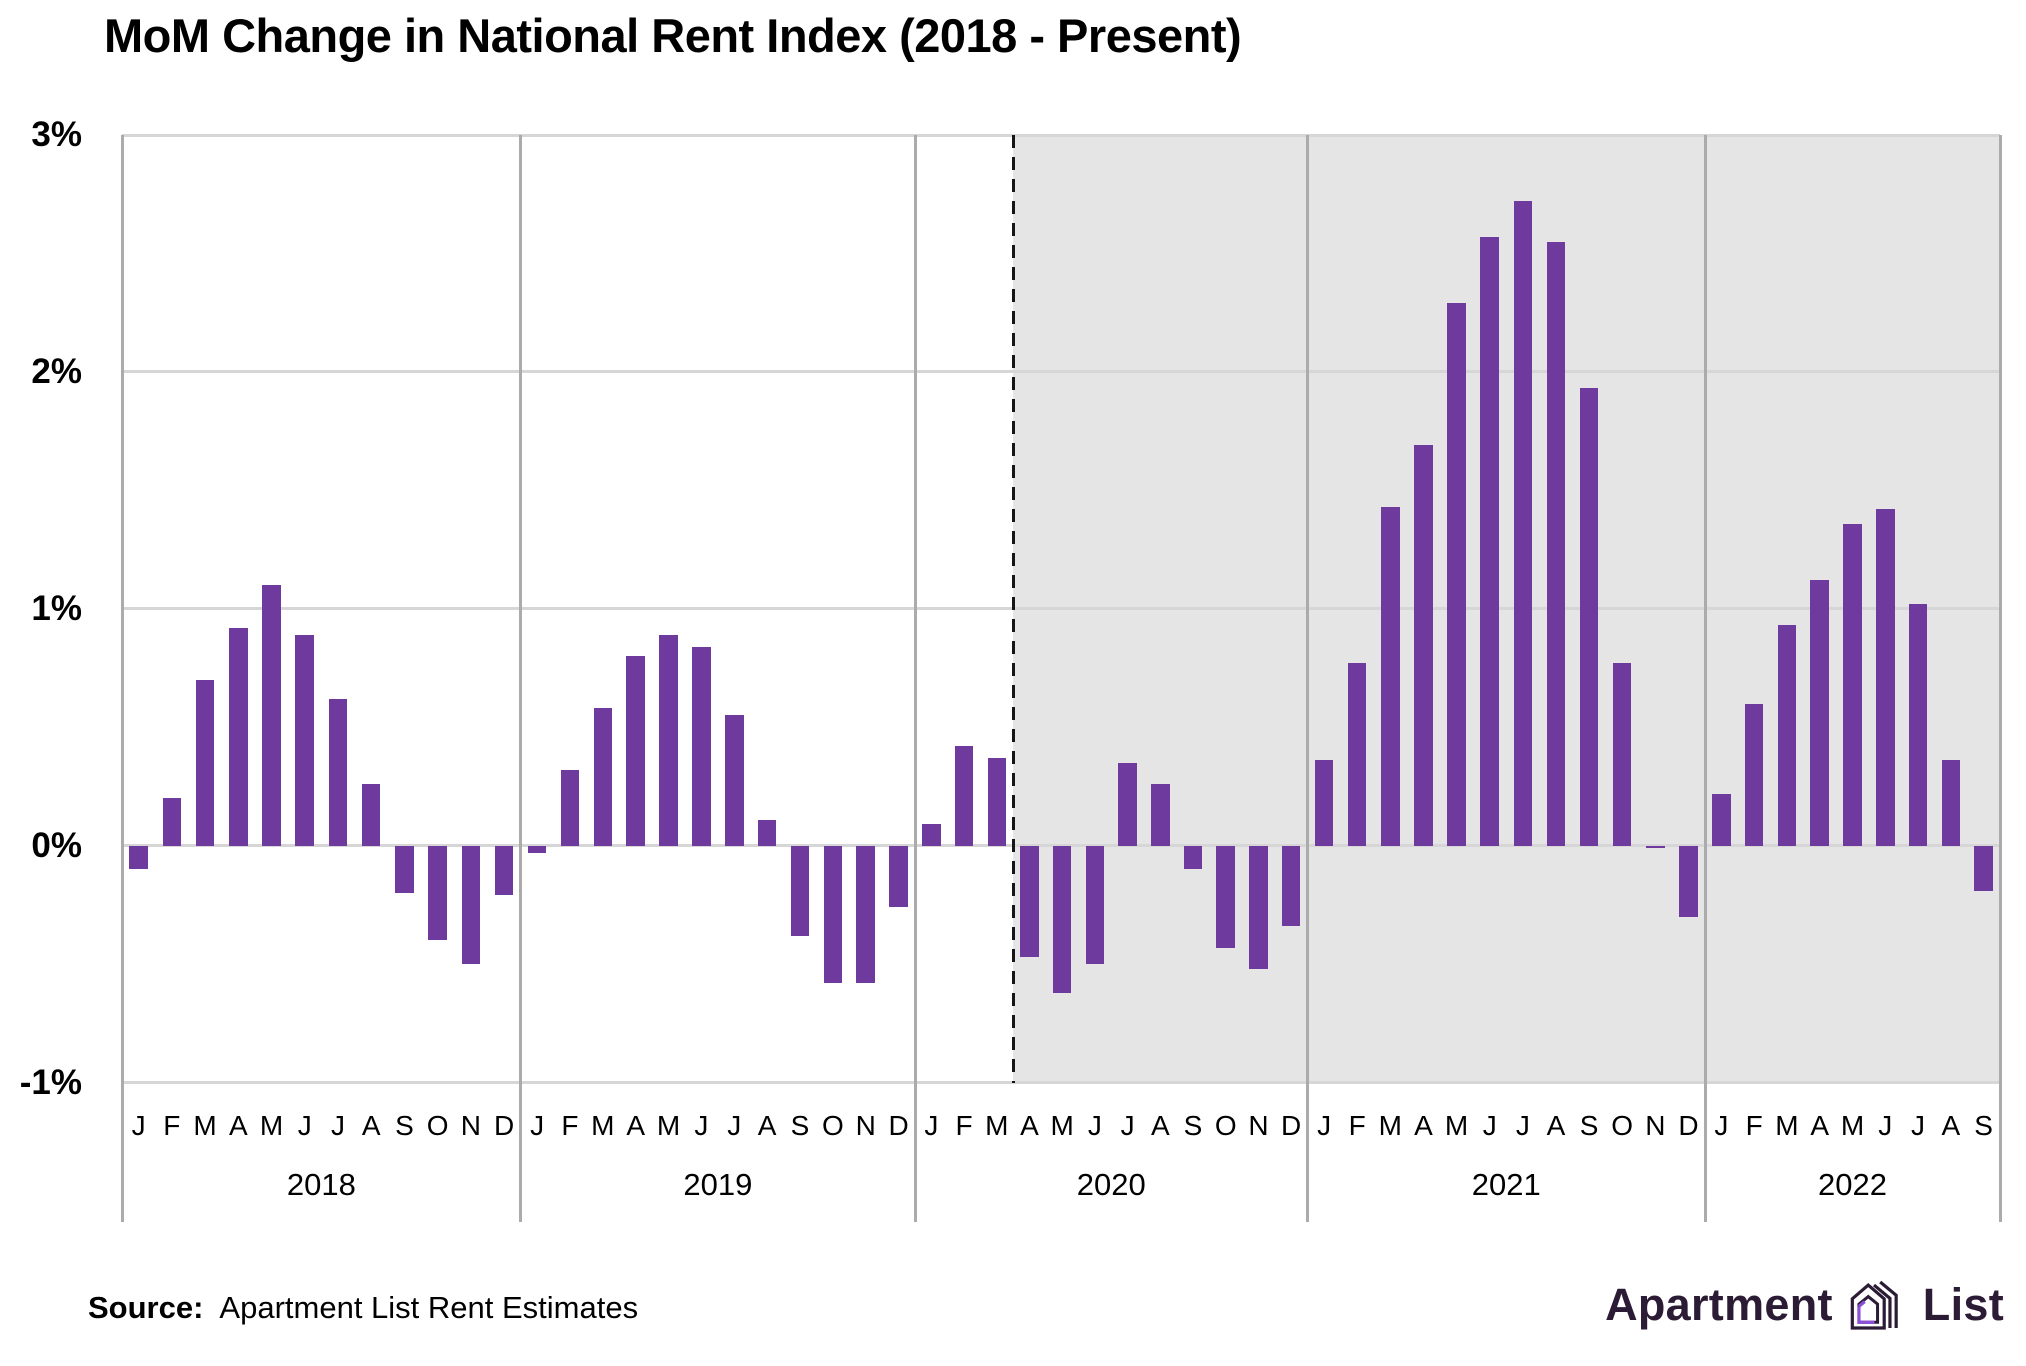  Describe the element at coordinates (898, 1125) in the screenshot. I see `month-label-2019-12: D` at that location.